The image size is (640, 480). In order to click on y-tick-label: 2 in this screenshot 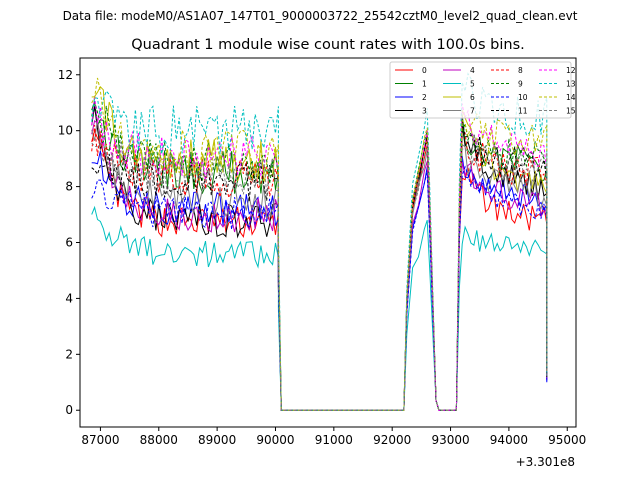, I will do `click(69, 354)`.